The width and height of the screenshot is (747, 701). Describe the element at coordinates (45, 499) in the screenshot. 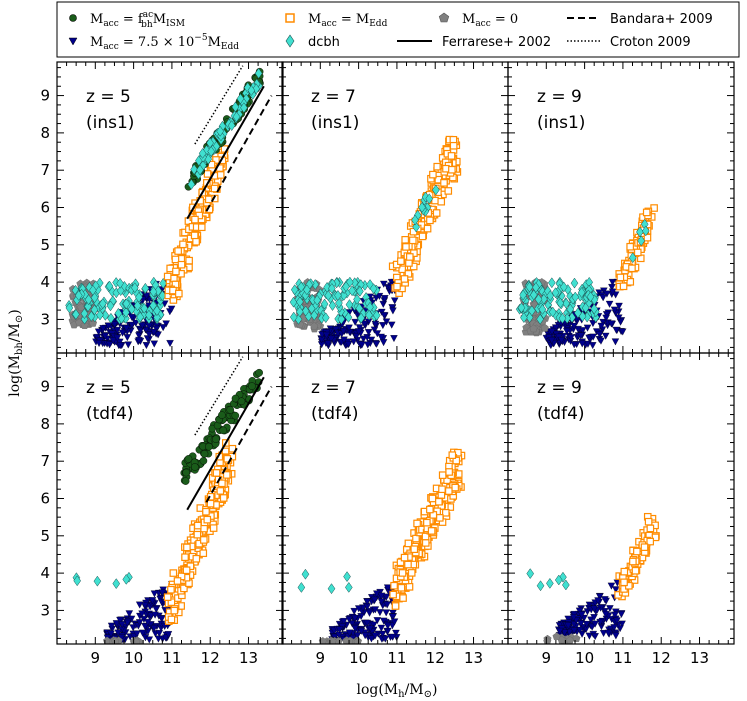

I see `y-tick-label: 6` at that location.